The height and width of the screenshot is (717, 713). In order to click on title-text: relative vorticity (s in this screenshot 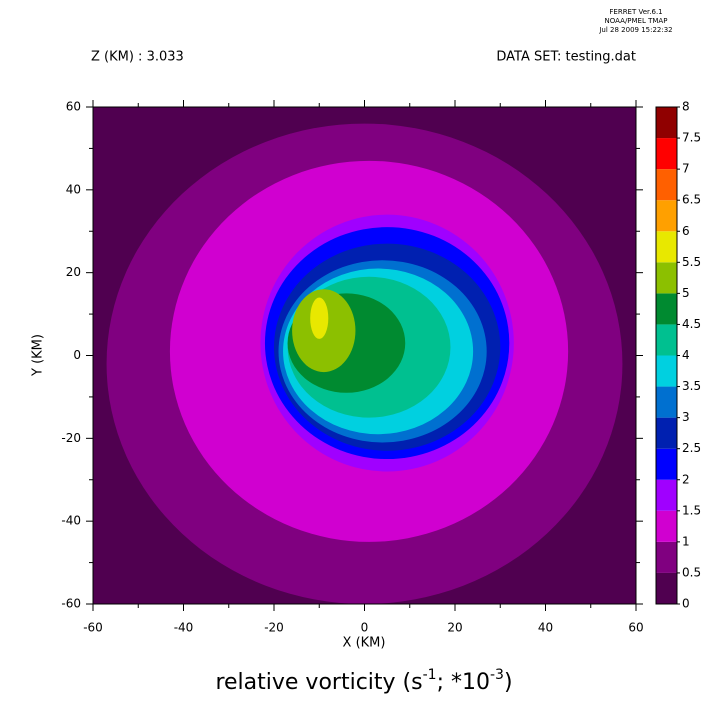, I will do `click(318, 682)`.